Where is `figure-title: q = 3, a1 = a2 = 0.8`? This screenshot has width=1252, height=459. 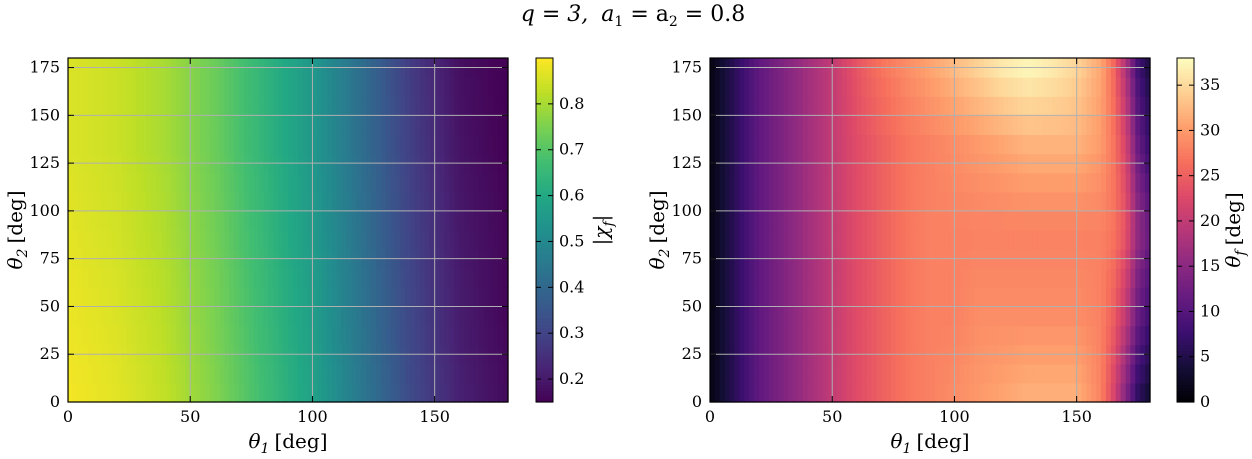
figure-title: q = 3, a1 = a2 = 0.8 is located at coordinates (633, 16).